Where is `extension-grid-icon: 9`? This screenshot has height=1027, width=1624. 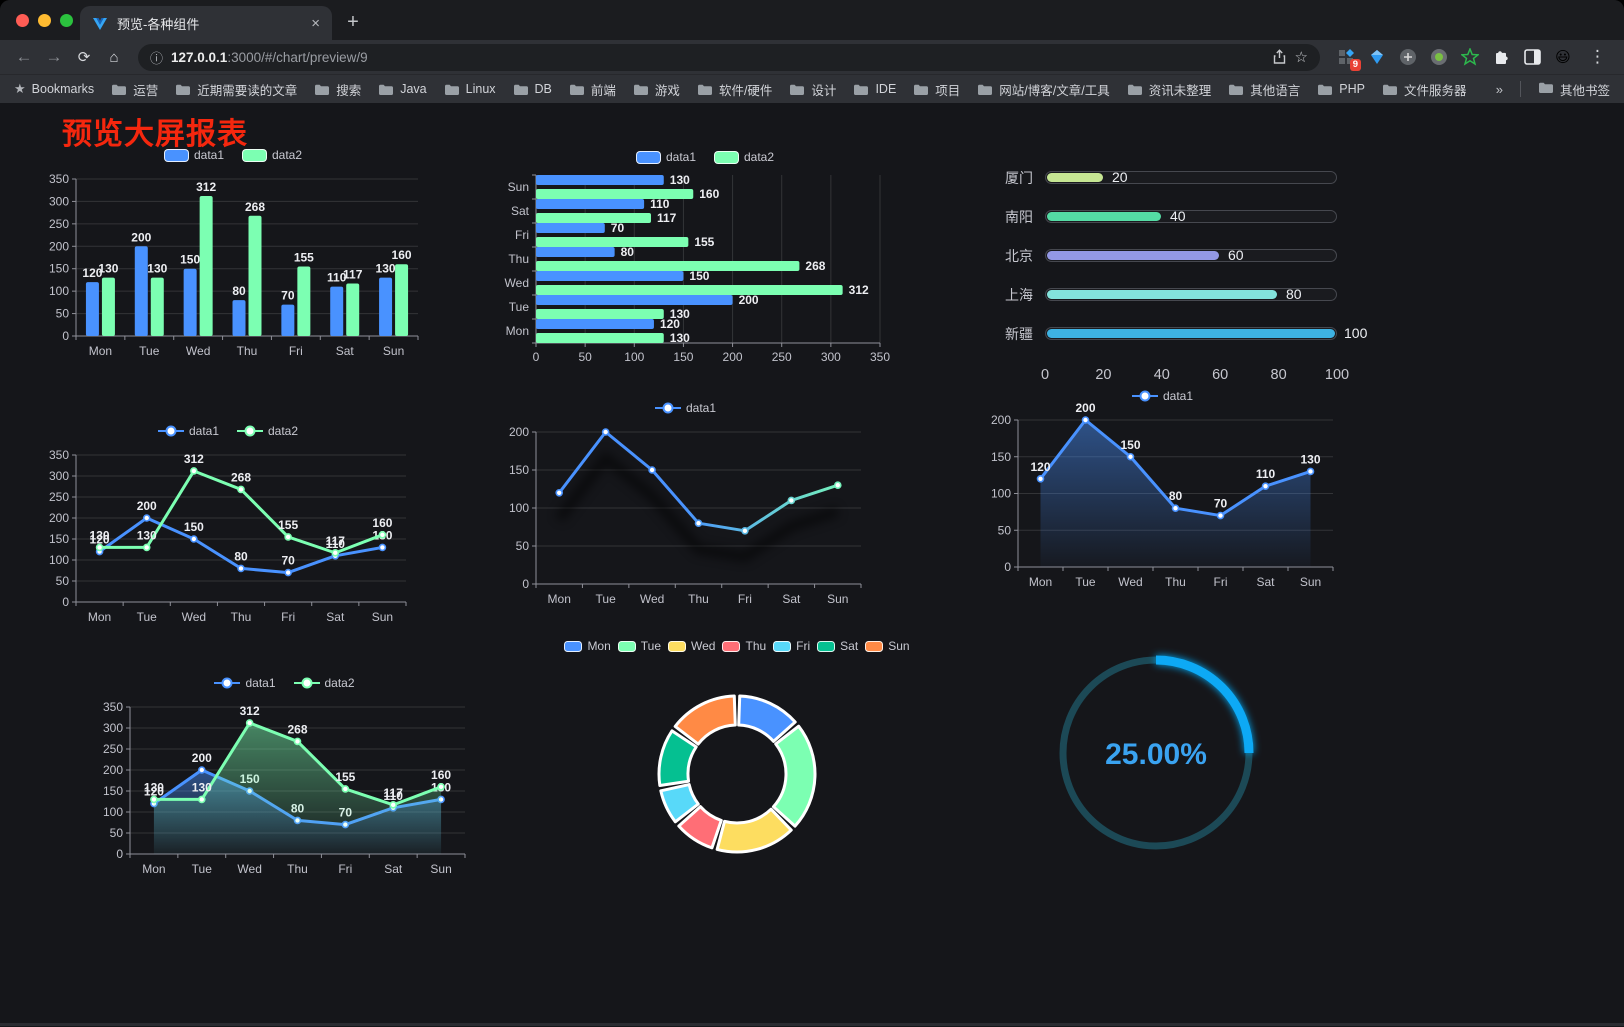 extension-grid-icon: 9 is located at coordinates (1348, 59).